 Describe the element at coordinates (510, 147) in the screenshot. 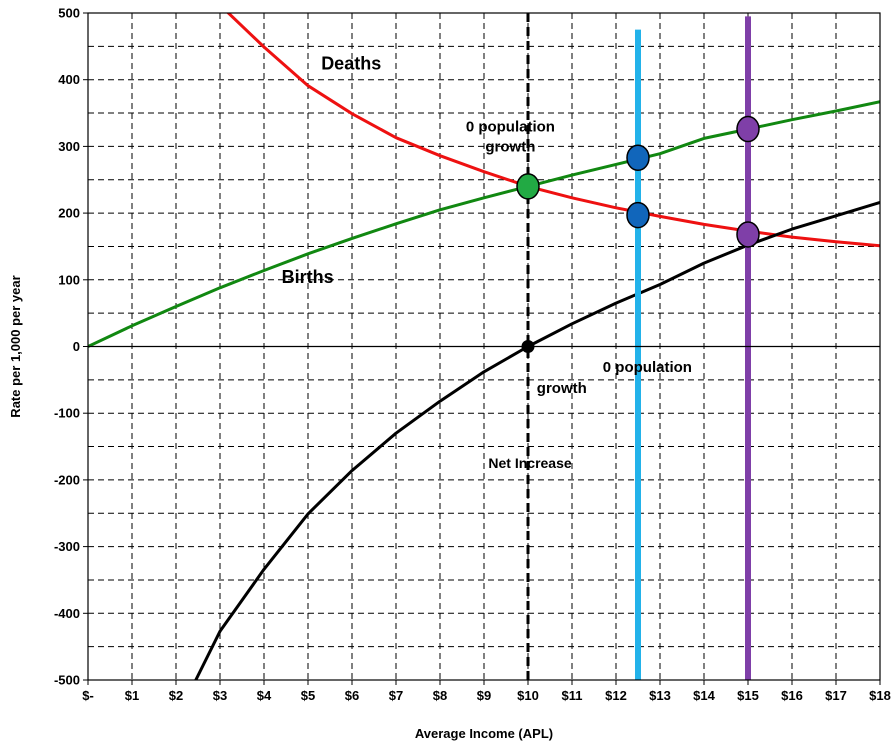

I see `annotation-zpg-top-2: growth` at that location.